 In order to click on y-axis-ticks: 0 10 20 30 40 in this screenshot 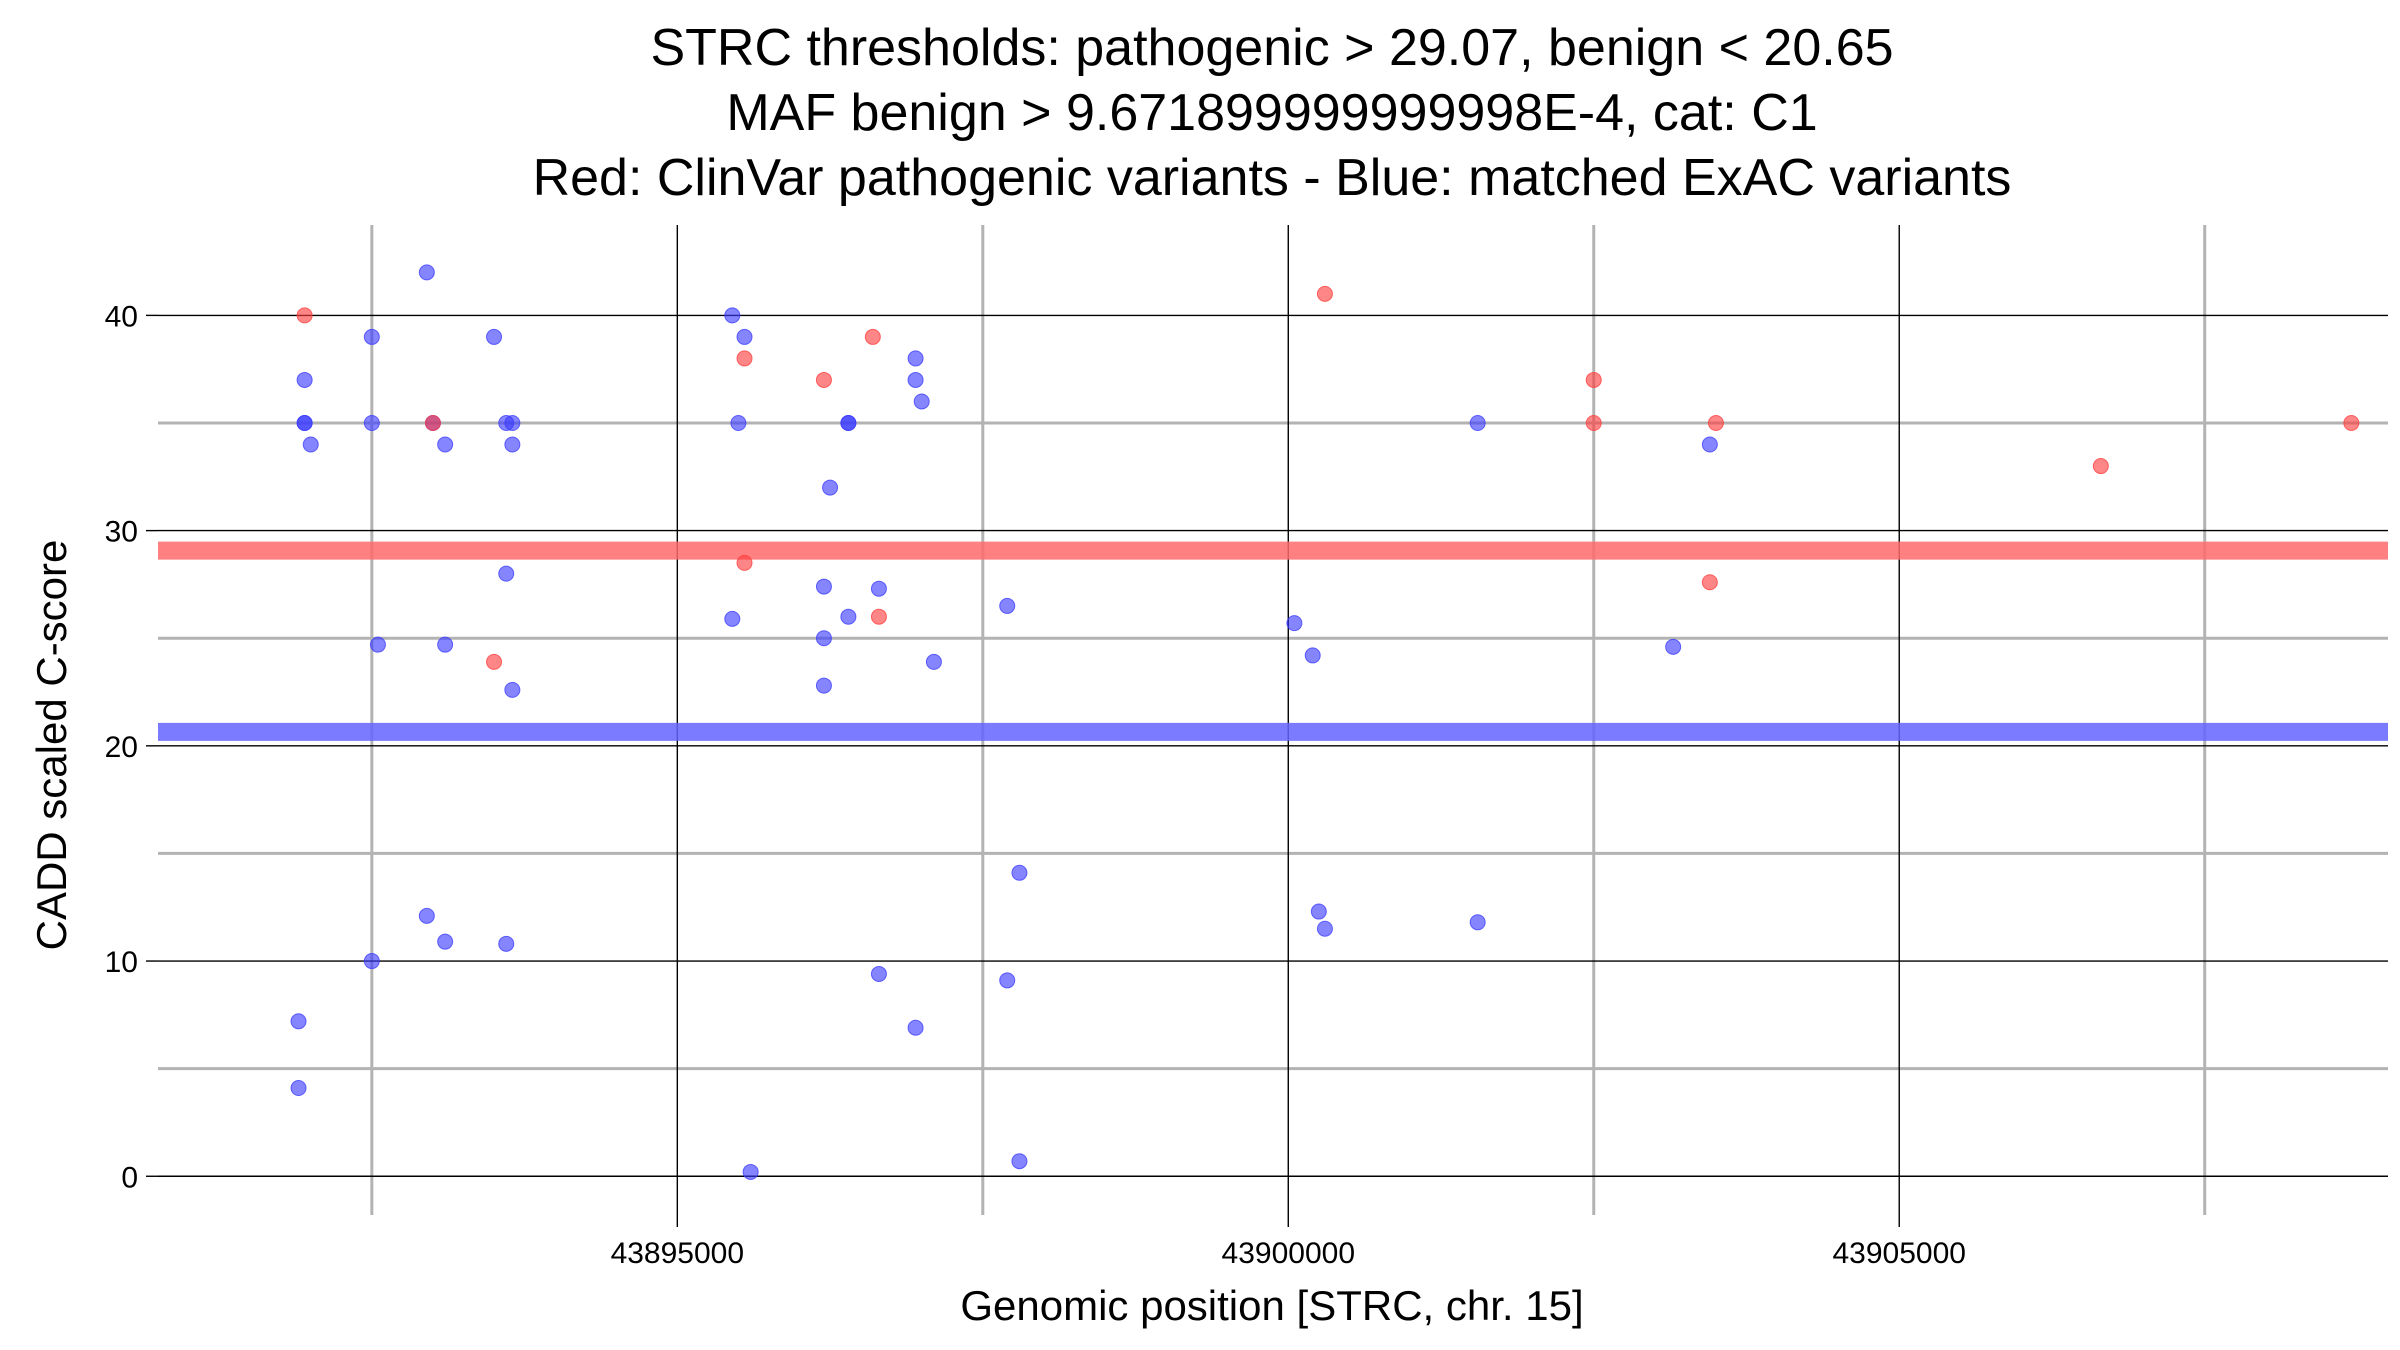, I will do `click(131, 747)`.